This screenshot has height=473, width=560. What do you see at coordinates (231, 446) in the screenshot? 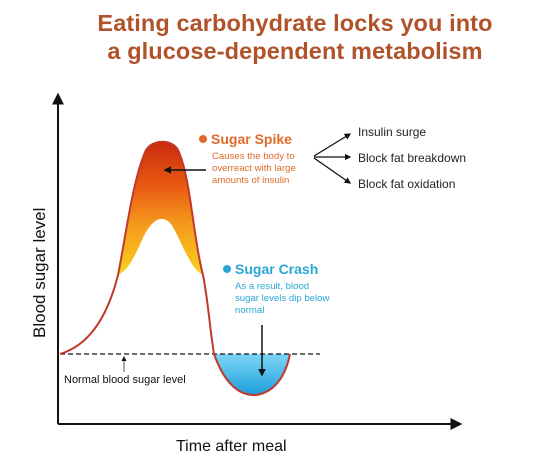
I see `x-axis-label: Time after meal` at bounding box center [231, 446].